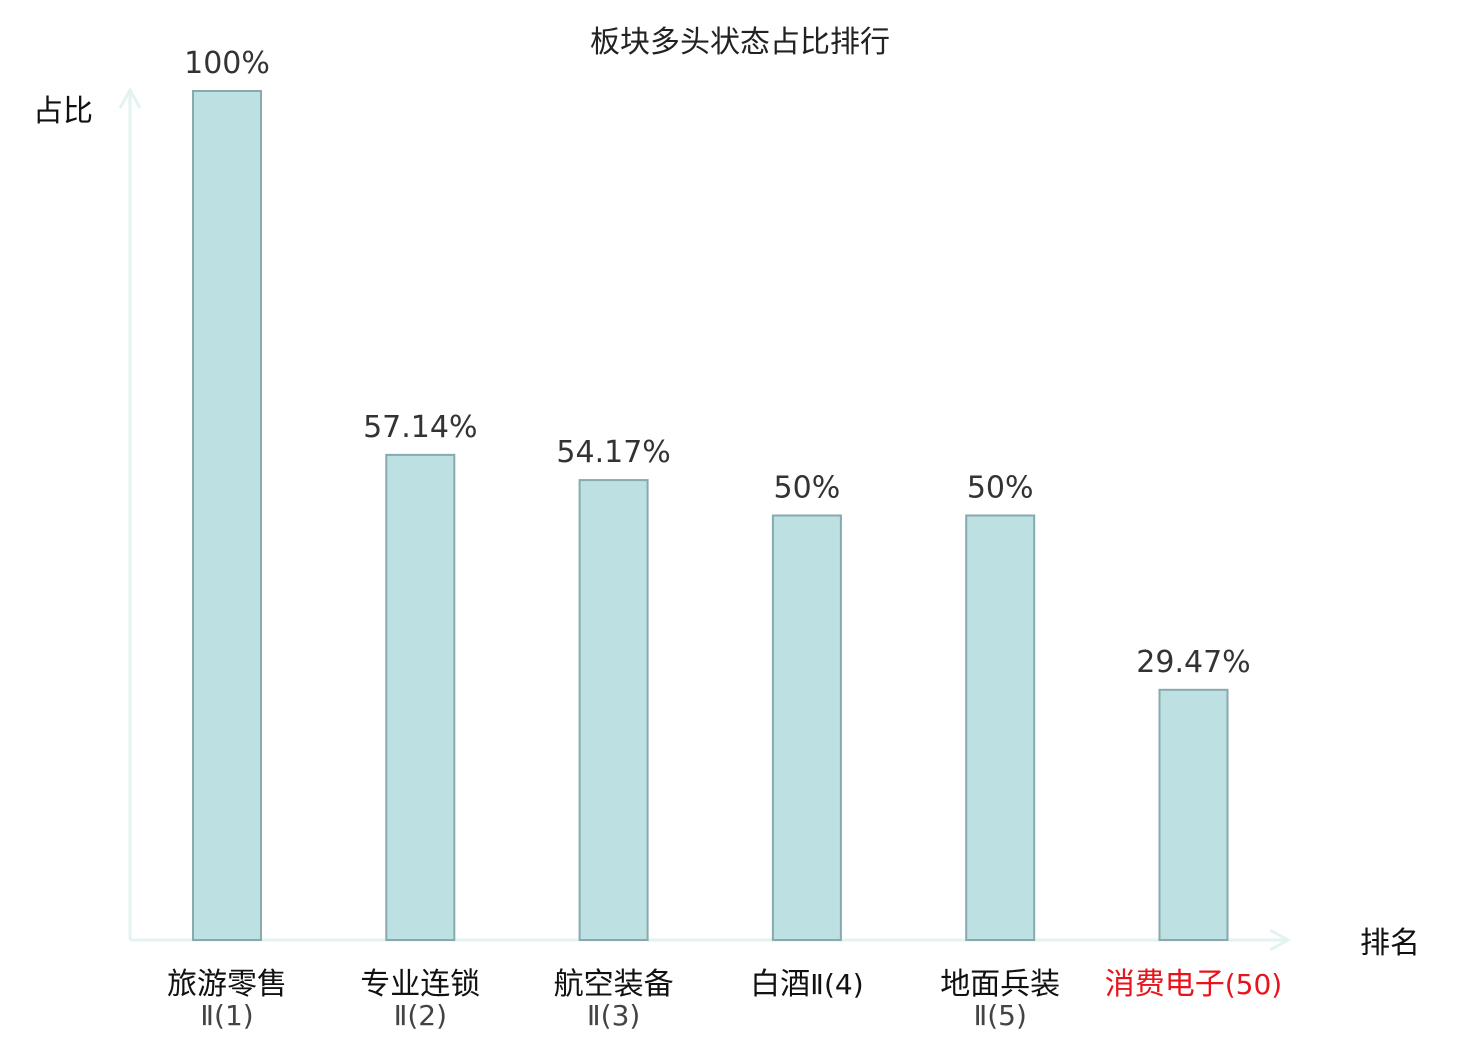  I want to click on value-label: 100%, so click(227, 63).